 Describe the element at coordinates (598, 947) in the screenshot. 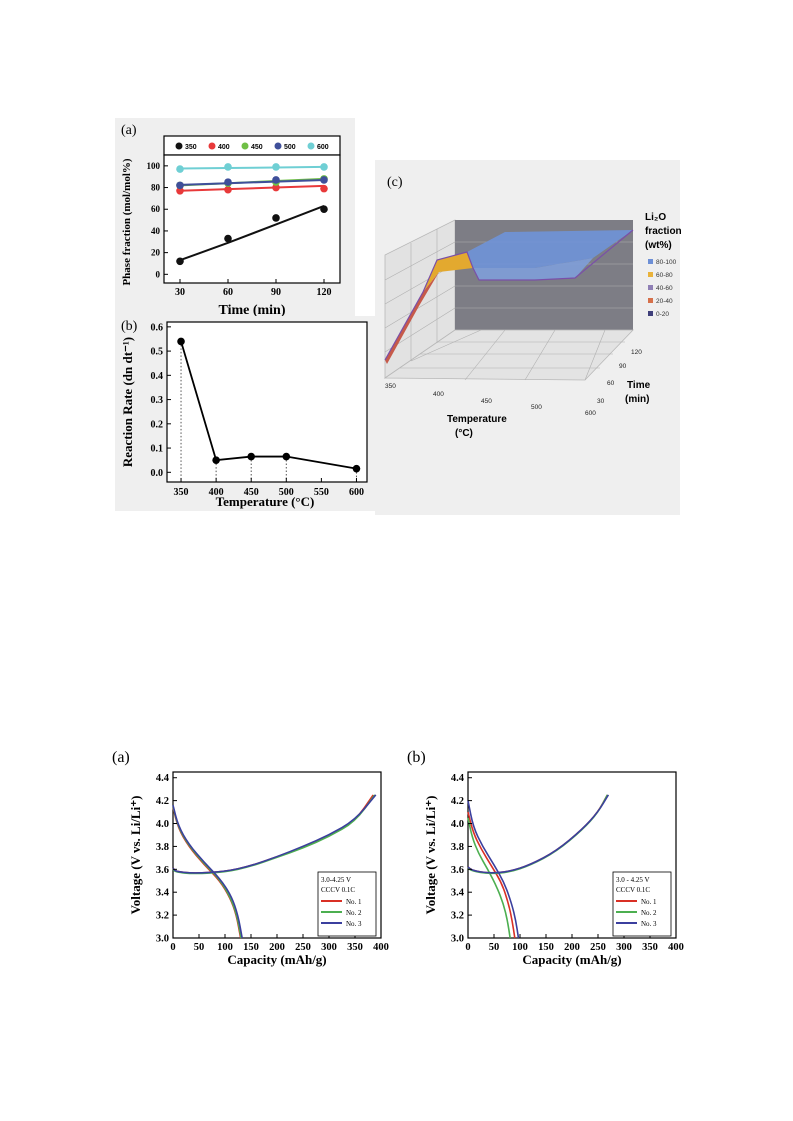

I see `x-tick-label: 250` at that location.